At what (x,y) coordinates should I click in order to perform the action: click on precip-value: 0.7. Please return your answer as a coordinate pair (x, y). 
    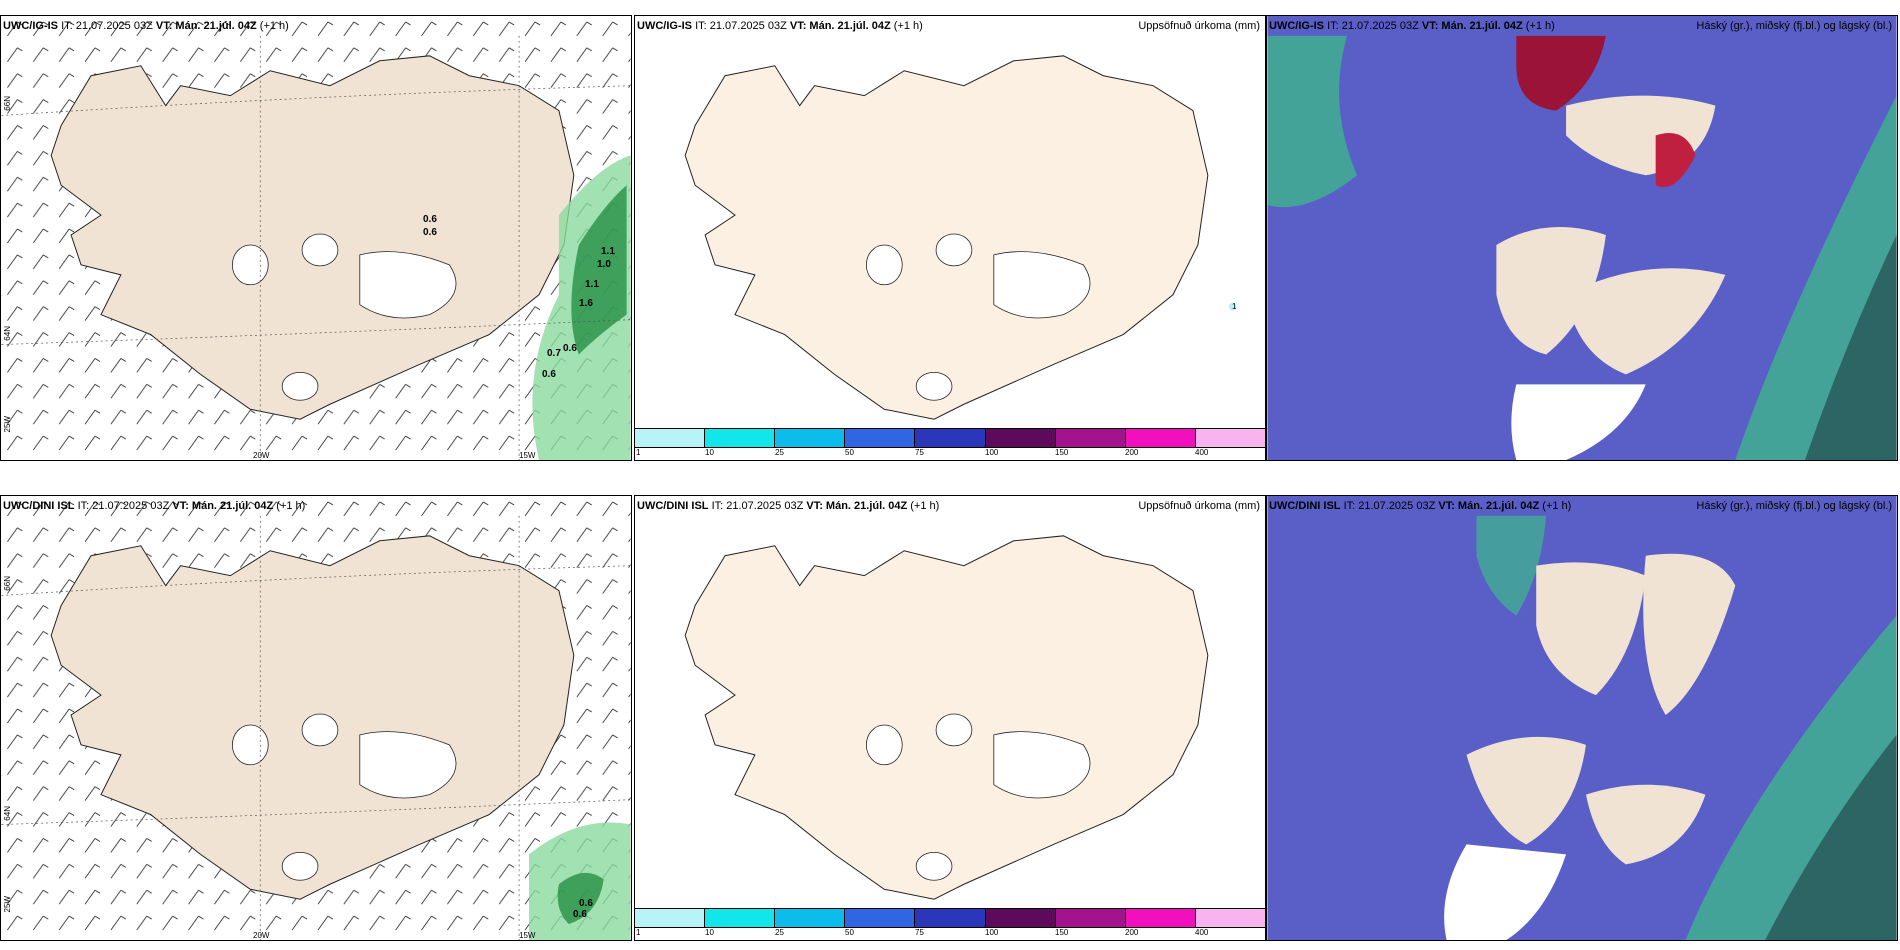
    Looking at the image, I should click on (554, 353).